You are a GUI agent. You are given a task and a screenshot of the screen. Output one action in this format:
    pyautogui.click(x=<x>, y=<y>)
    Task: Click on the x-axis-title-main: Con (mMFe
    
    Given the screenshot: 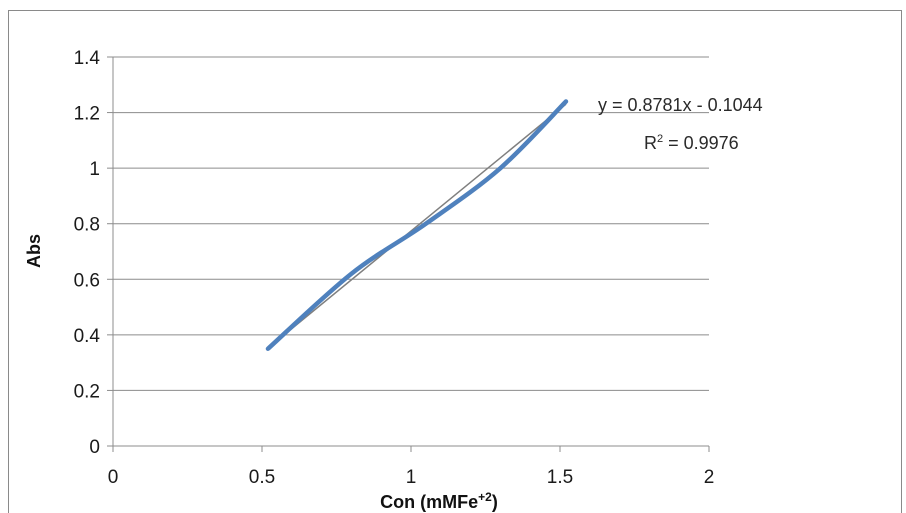 What is the action you would take?
    pyautogui.click(x=429, y=502)
    